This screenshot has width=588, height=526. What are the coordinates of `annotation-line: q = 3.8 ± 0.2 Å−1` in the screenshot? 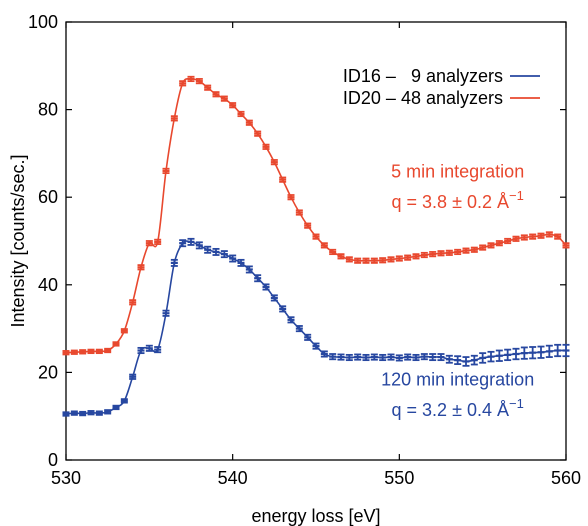 It's located at (458, 200).